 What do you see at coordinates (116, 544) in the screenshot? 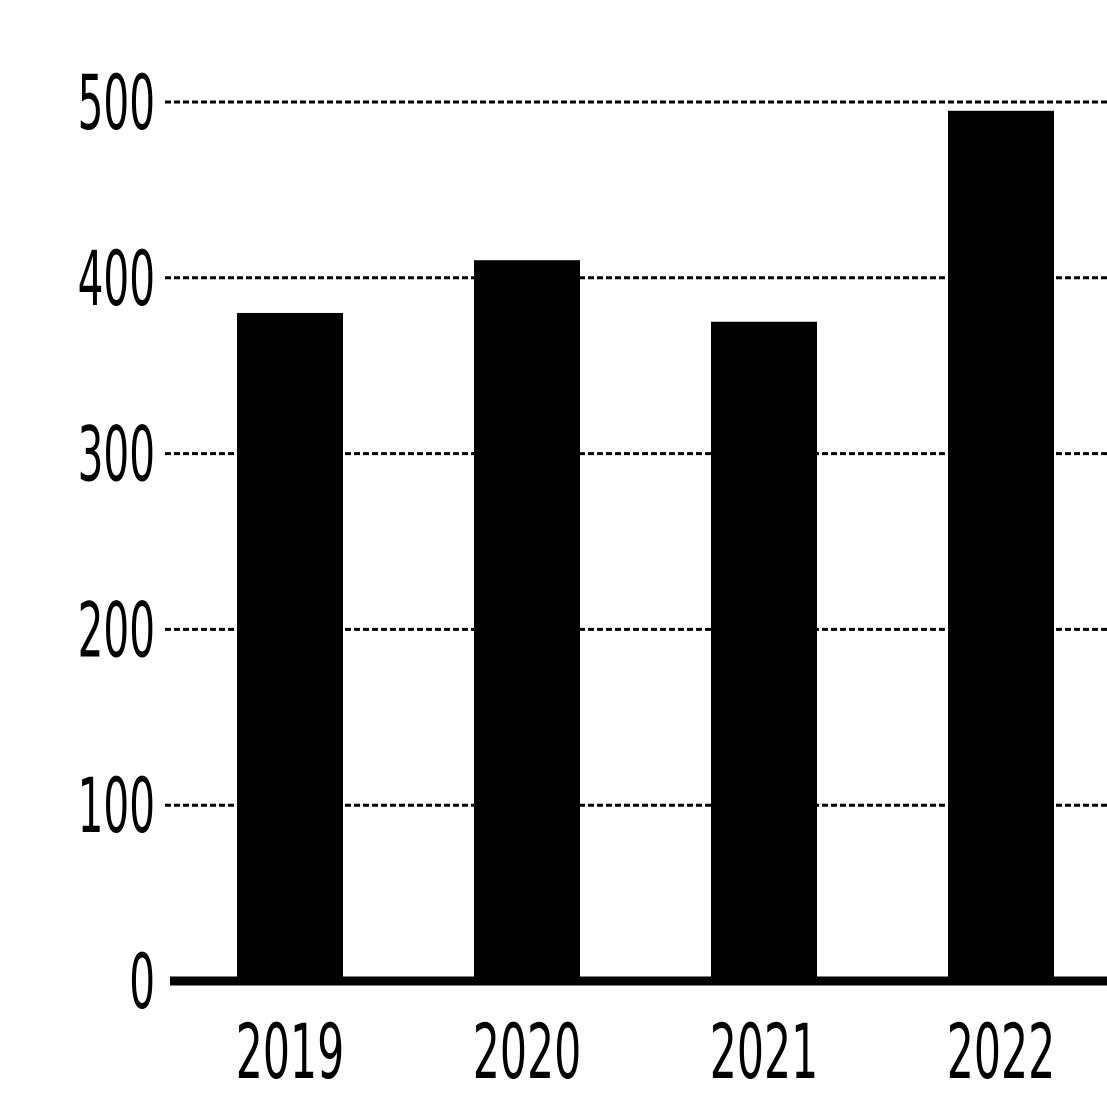
I see `y-tick-labels: 0 100 200 300 400 500` at bounding box center [116, 544].